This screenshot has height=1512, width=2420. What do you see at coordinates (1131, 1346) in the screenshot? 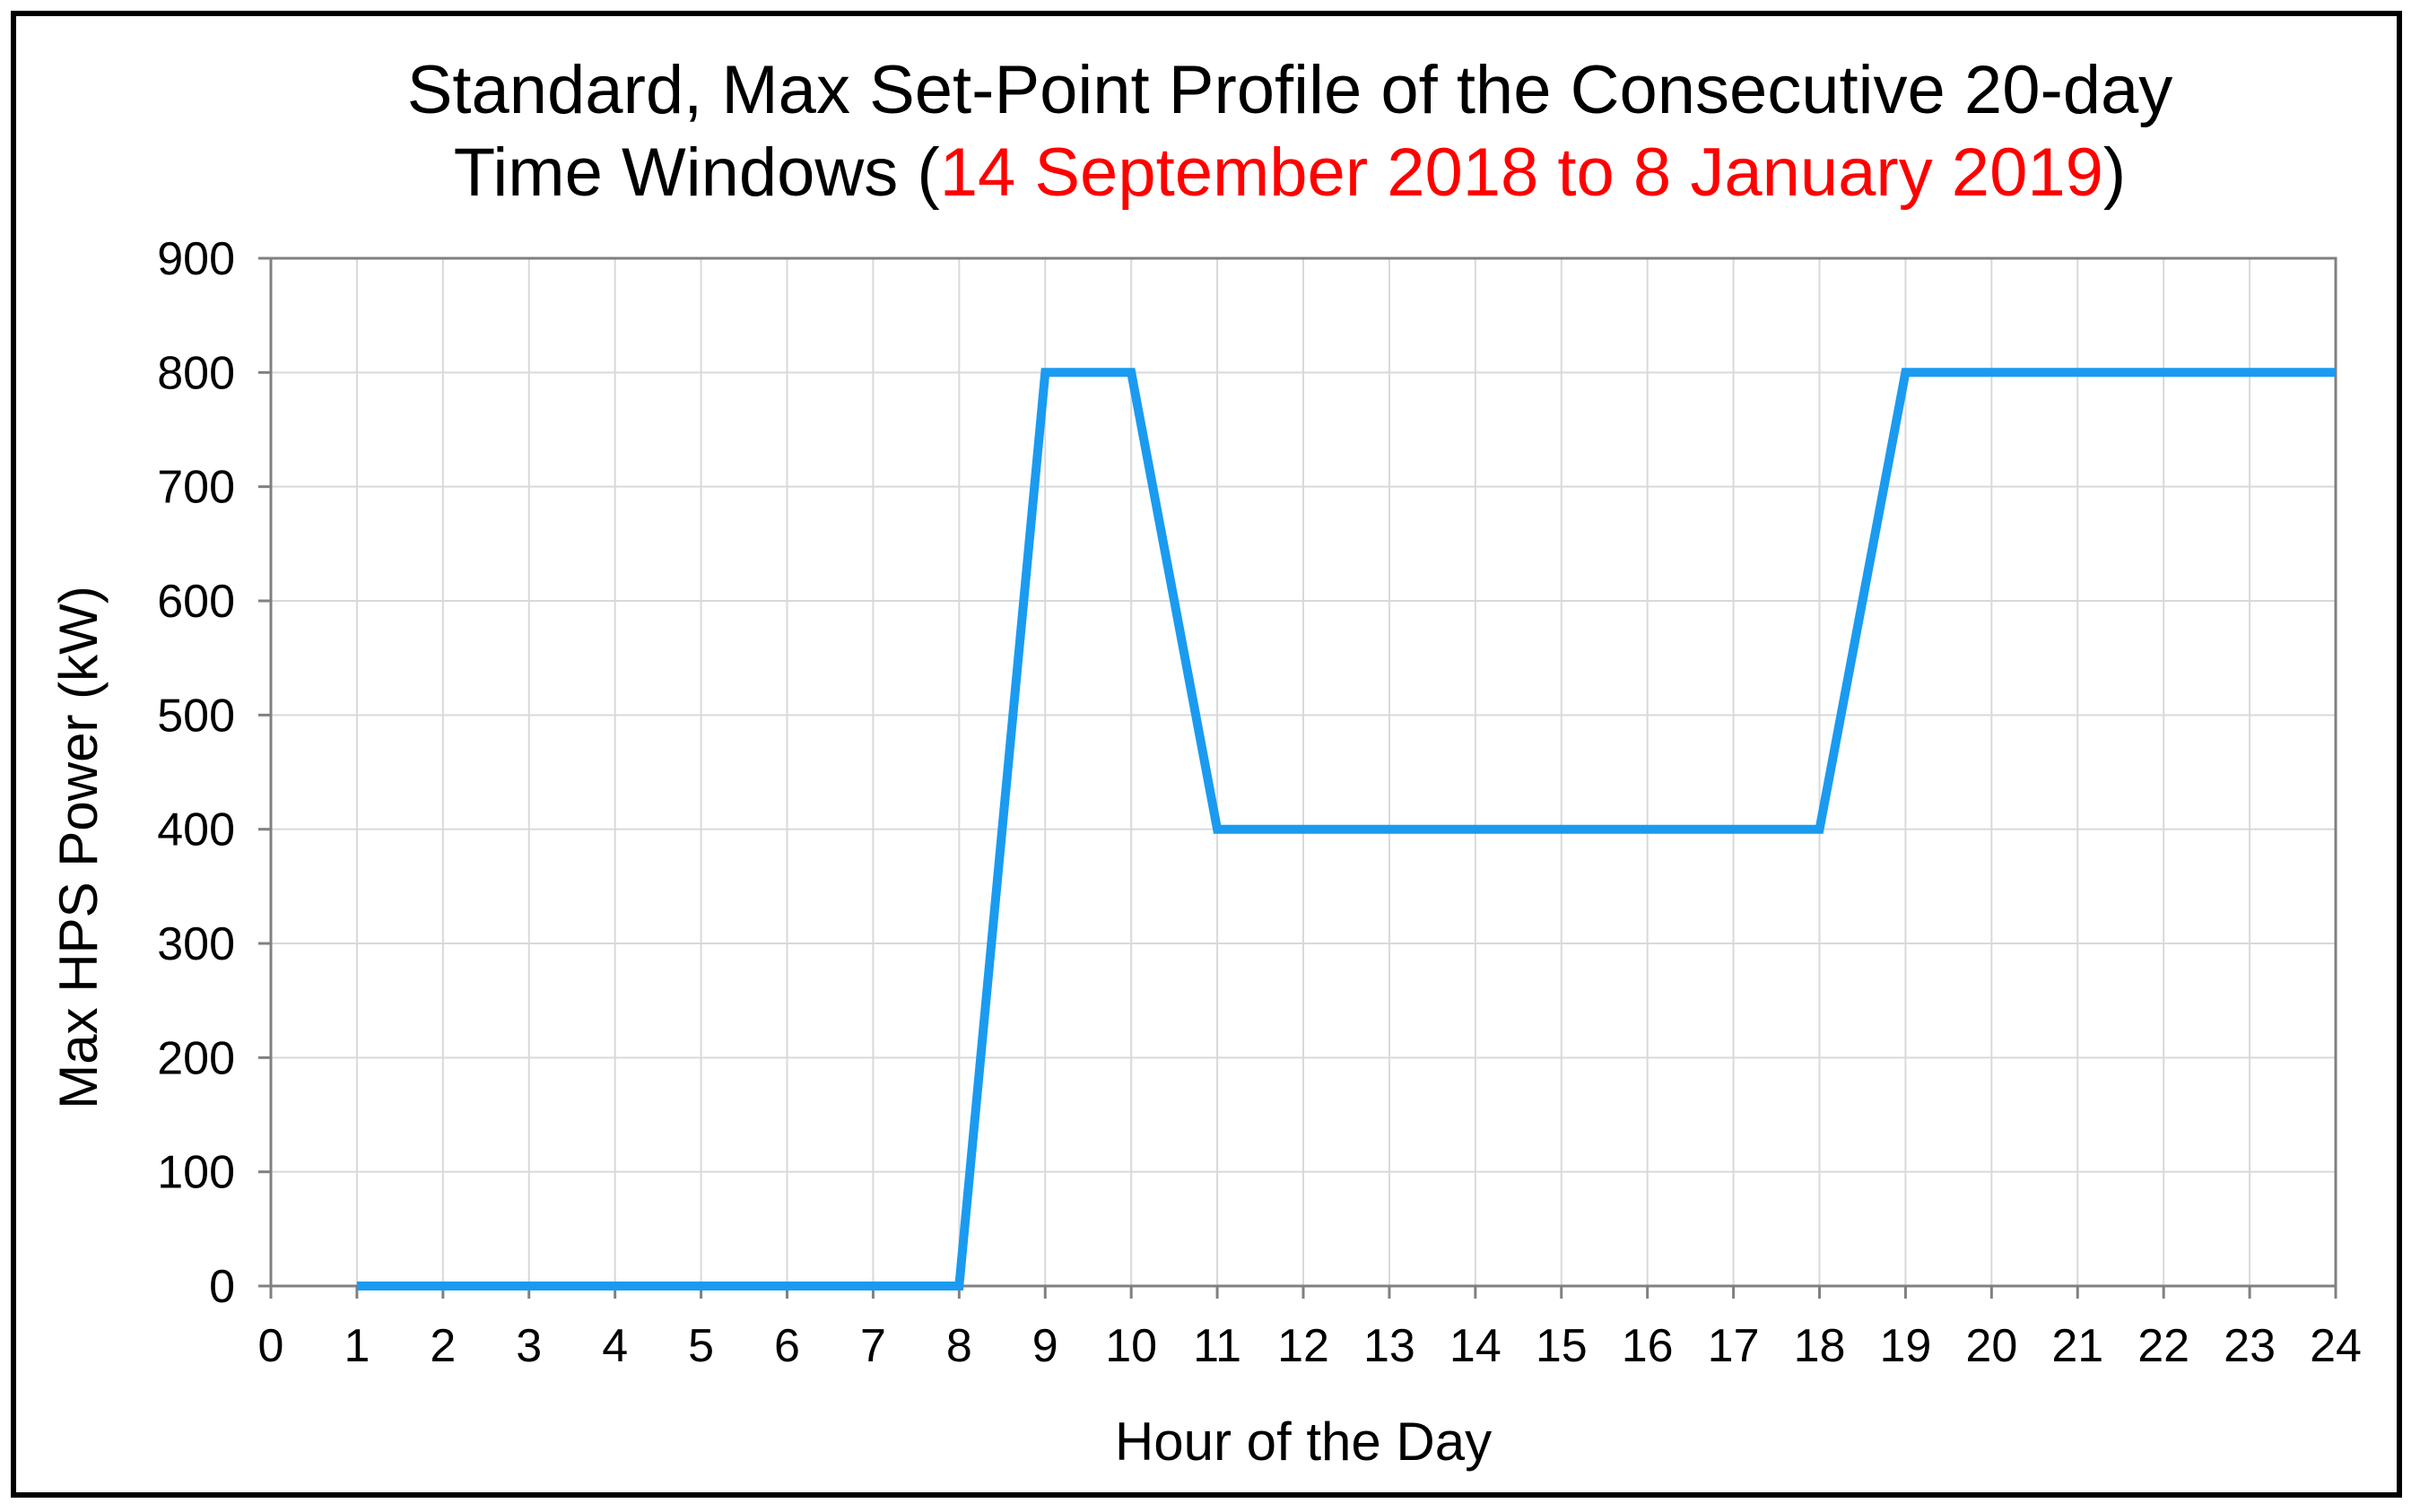
I see `x-tick-label: 10` at bounding box center [1131, 1346].